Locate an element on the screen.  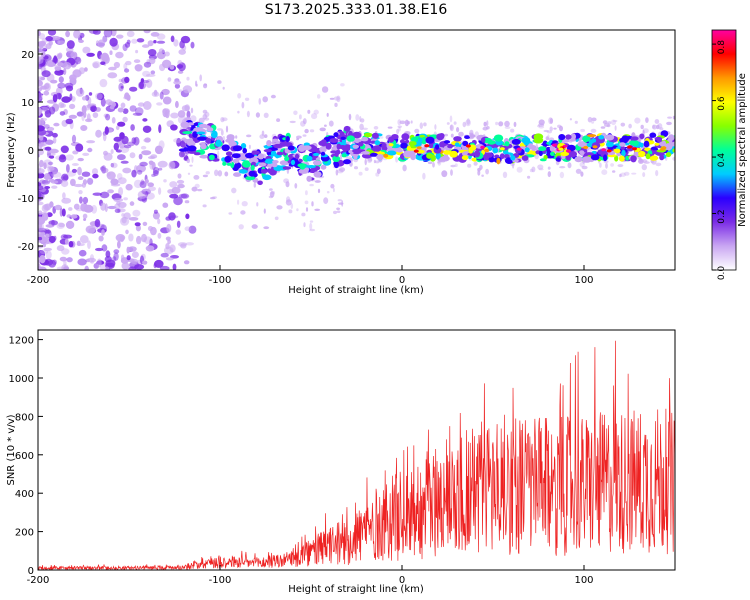
colorbar-tick-label: 0.0 is located at coordinates (722, 273).